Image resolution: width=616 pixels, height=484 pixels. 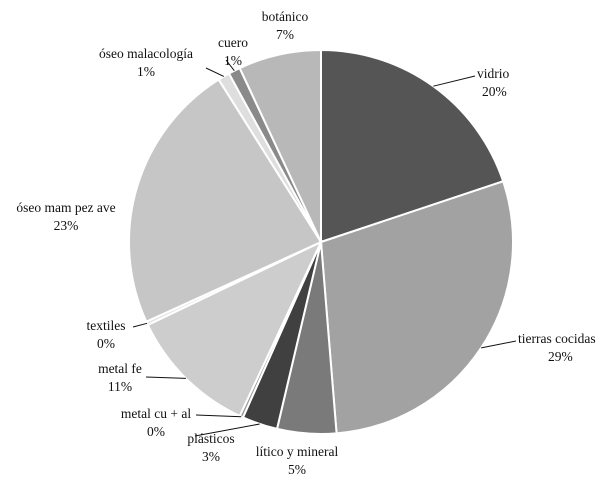 What do you see at coordinates (106, 325) in the screenshot?
I see `slice-label-textiles: textiles` at bounding box center [106, 325].